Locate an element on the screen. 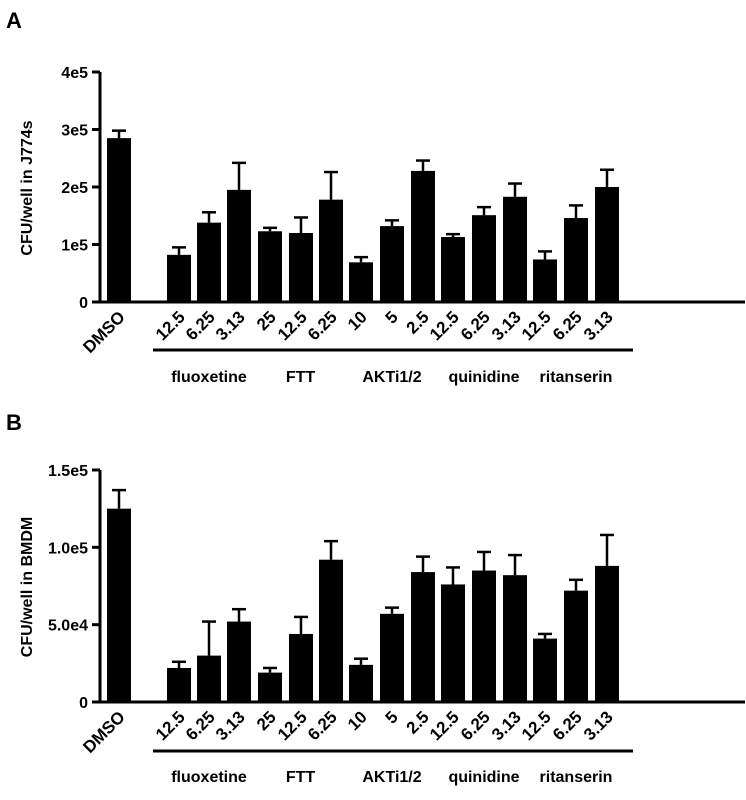 The height and width of the screenshot is (800, 746). panel-b-group-label: ritanserin is located at coordinates (576, 777).